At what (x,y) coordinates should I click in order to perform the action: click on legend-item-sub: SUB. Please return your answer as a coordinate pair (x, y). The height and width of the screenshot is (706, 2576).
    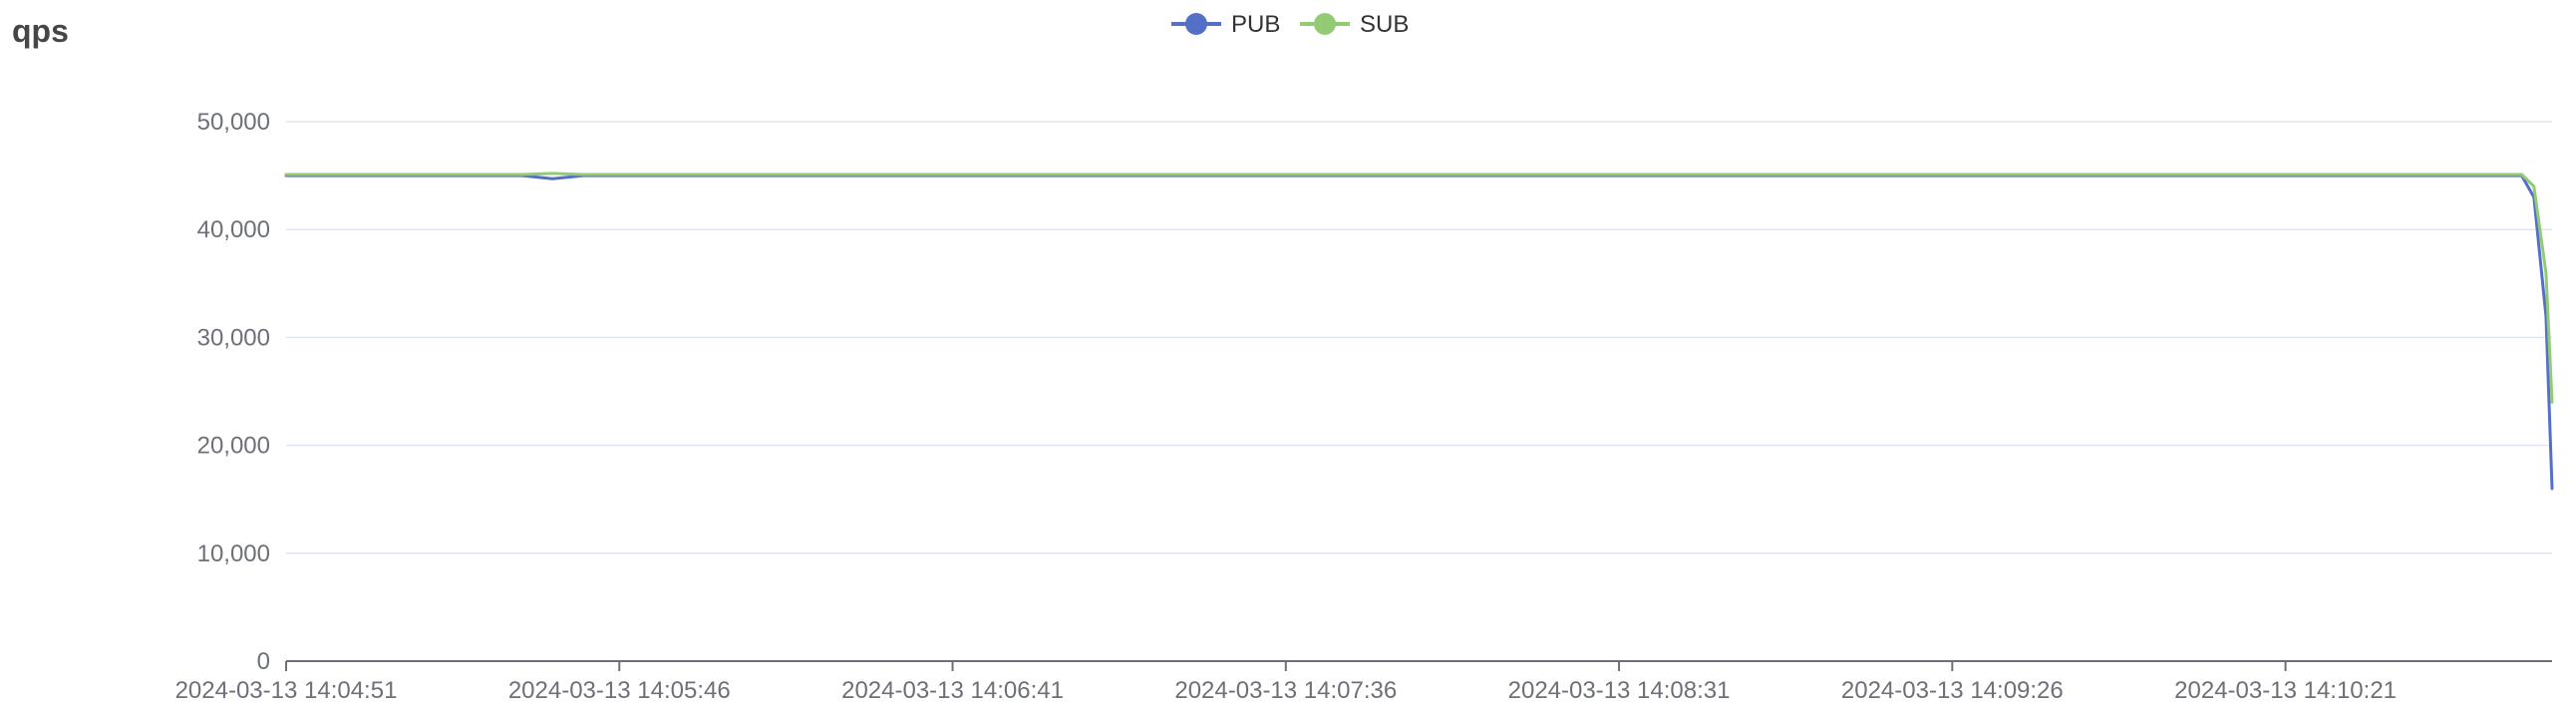
    Looking at the image, I should click on (1354, 24).